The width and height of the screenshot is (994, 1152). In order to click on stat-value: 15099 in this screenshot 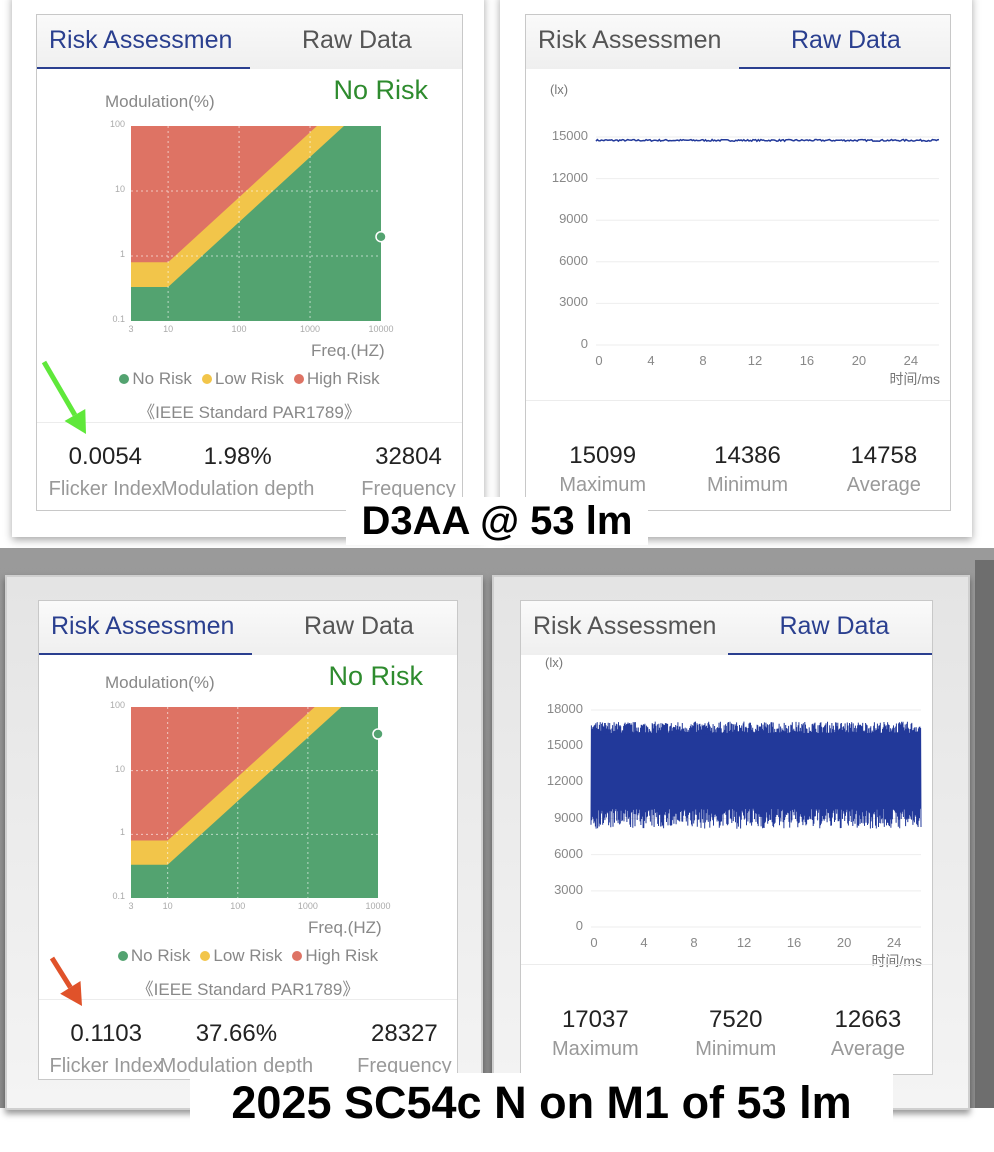, I will do `click(603, 455)`.